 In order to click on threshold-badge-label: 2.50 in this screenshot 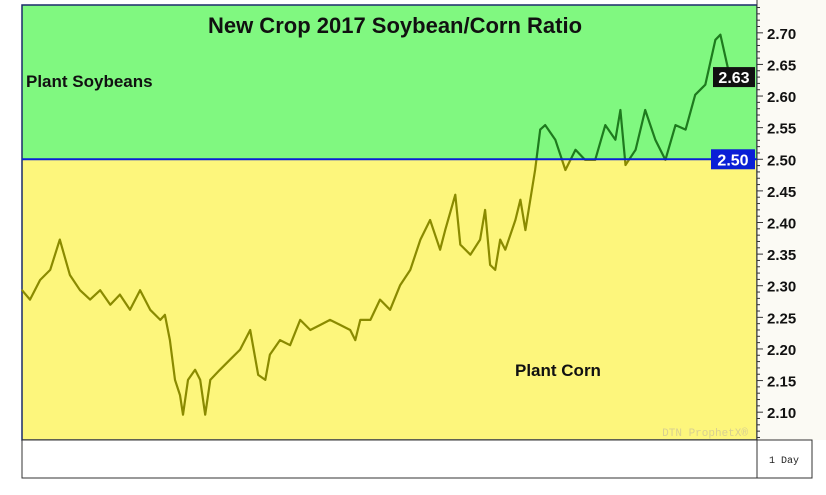, I will do `click(732, 160)`.